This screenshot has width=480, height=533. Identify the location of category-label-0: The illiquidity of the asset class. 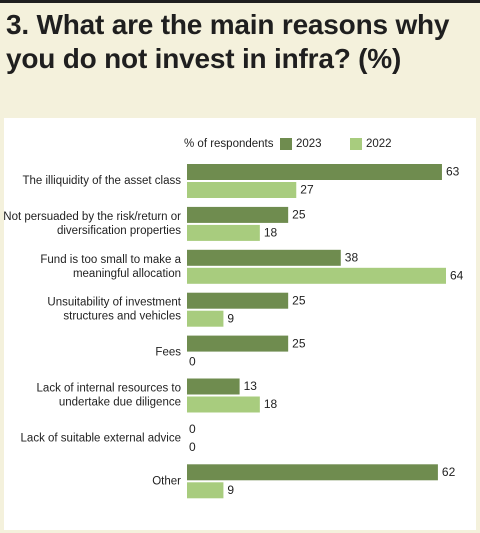
(101, 181).